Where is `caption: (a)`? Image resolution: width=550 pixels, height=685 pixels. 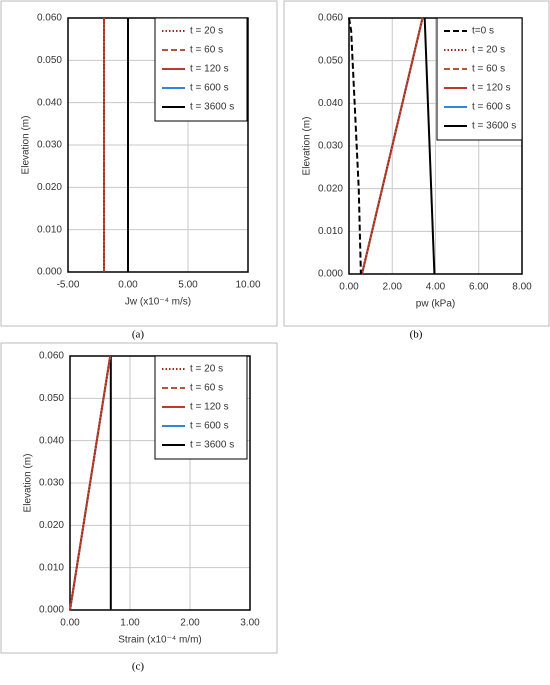
caption: (a) is located at coordinates (138, 335).